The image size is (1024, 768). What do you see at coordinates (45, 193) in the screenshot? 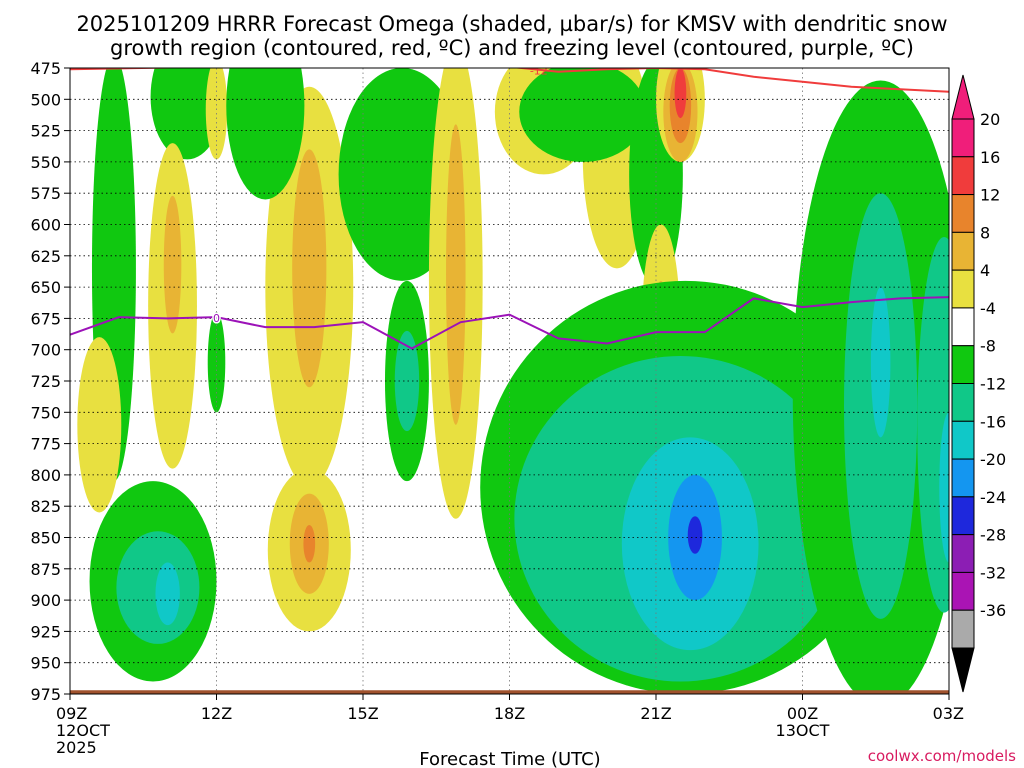
I see `y-tick-label-575: 575` at bounding box center [45, 193].